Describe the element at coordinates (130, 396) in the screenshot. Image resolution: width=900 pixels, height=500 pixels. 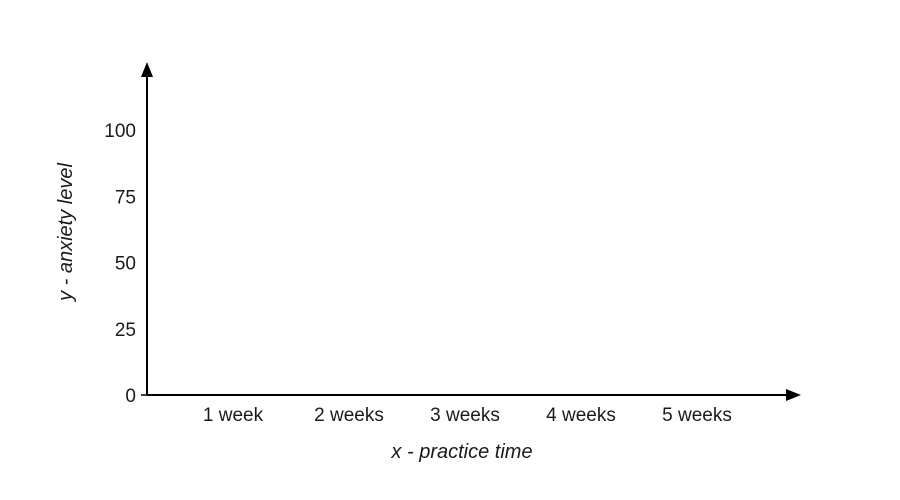
I see `y-tick-label: 0` at that location.